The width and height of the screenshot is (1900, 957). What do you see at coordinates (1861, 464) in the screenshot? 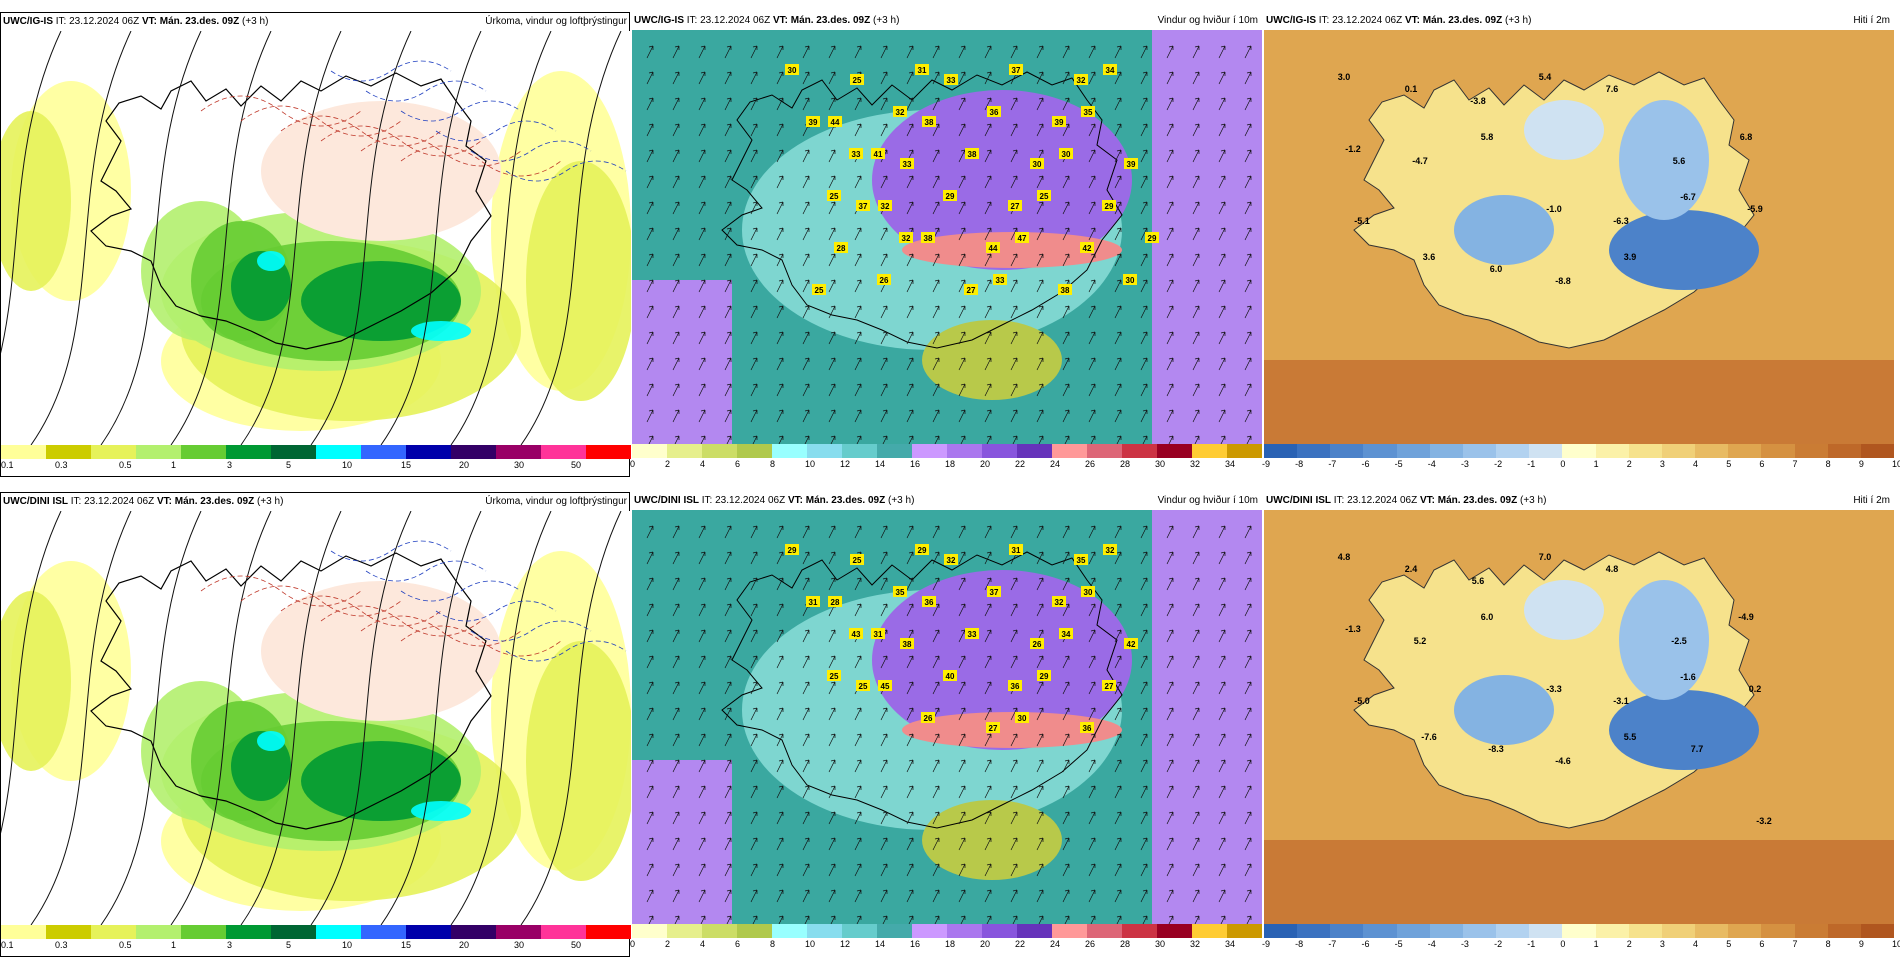
I see `colorbar-tick-label: 9` at bounding box center [1861, 464].